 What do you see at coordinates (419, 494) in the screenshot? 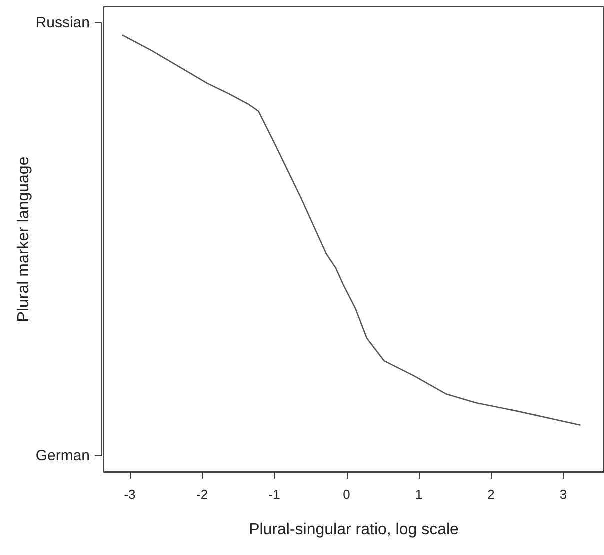
I see `x-tick-label: 1` at bounding box center [419, 494].